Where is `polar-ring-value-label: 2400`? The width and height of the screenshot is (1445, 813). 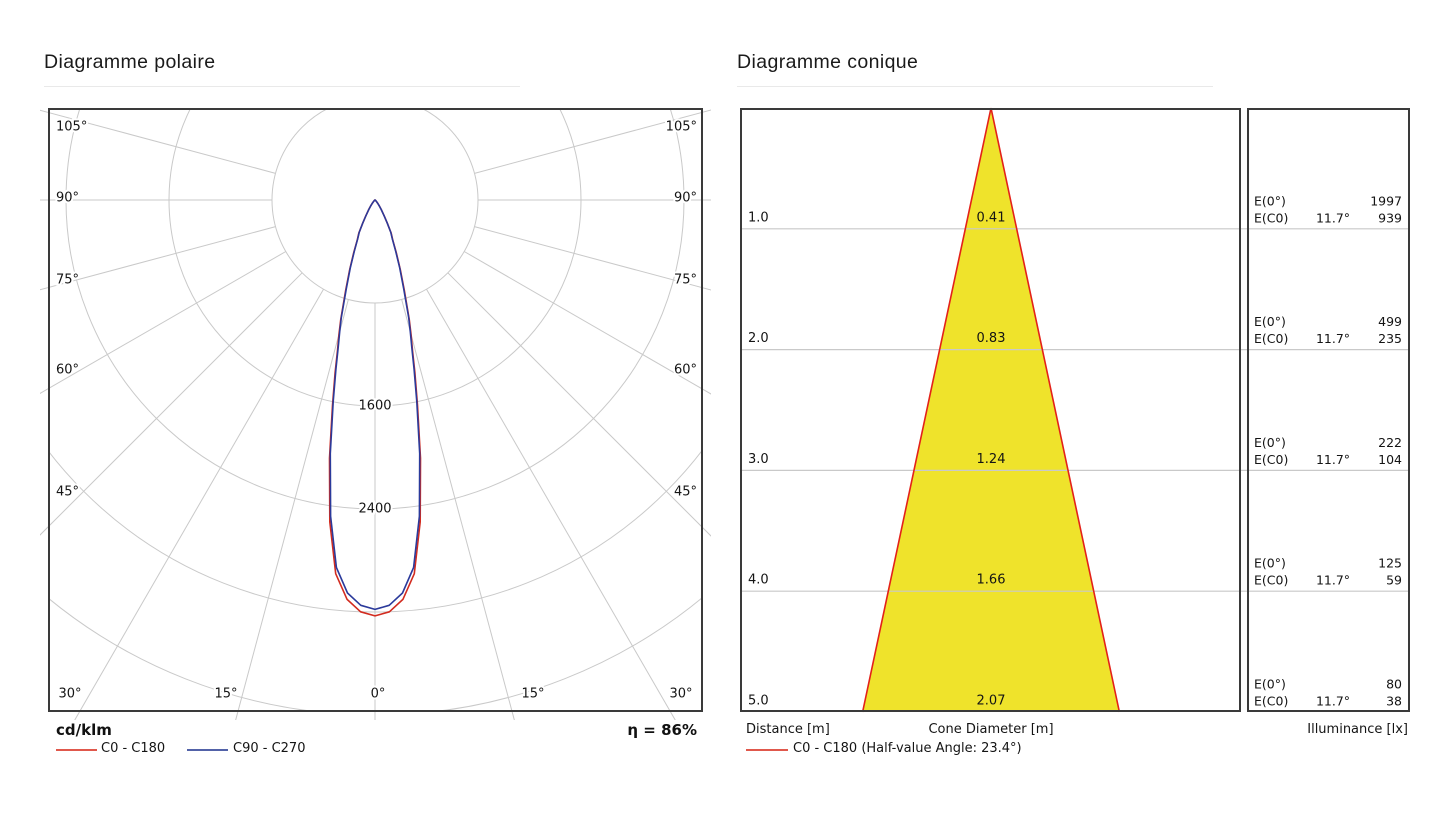
polar-ring-value-label: 2400 is located at coordinates (374, 509).